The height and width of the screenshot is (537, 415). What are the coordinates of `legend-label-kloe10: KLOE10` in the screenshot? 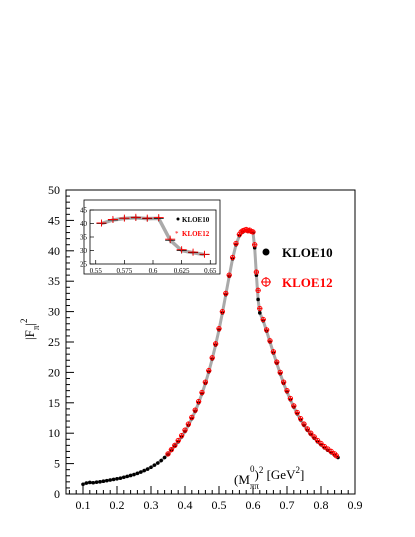 It's located at (307, 252).